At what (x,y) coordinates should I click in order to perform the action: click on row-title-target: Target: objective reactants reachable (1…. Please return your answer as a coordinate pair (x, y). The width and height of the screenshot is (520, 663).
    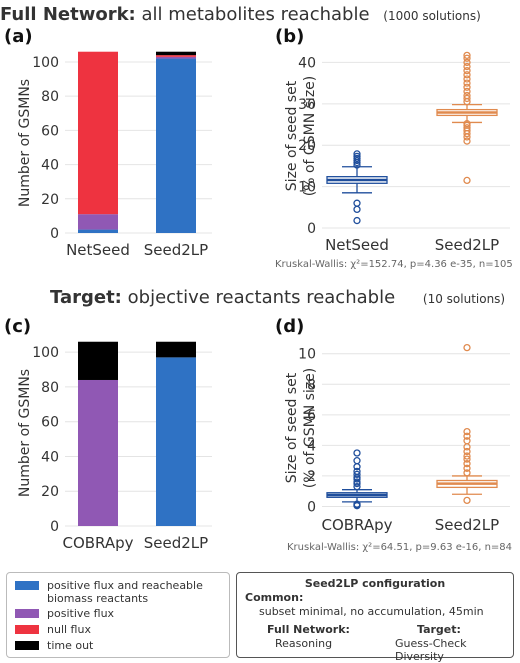
    Looking at the image, I should click on (277, 297).